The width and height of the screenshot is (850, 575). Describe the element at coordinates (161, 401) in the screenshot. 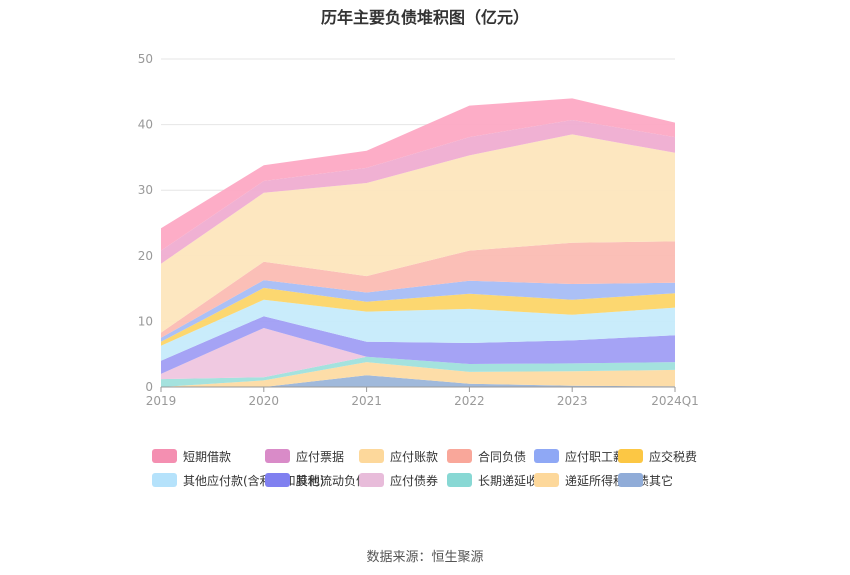

I see `x-tick-label: 2019` at that location.